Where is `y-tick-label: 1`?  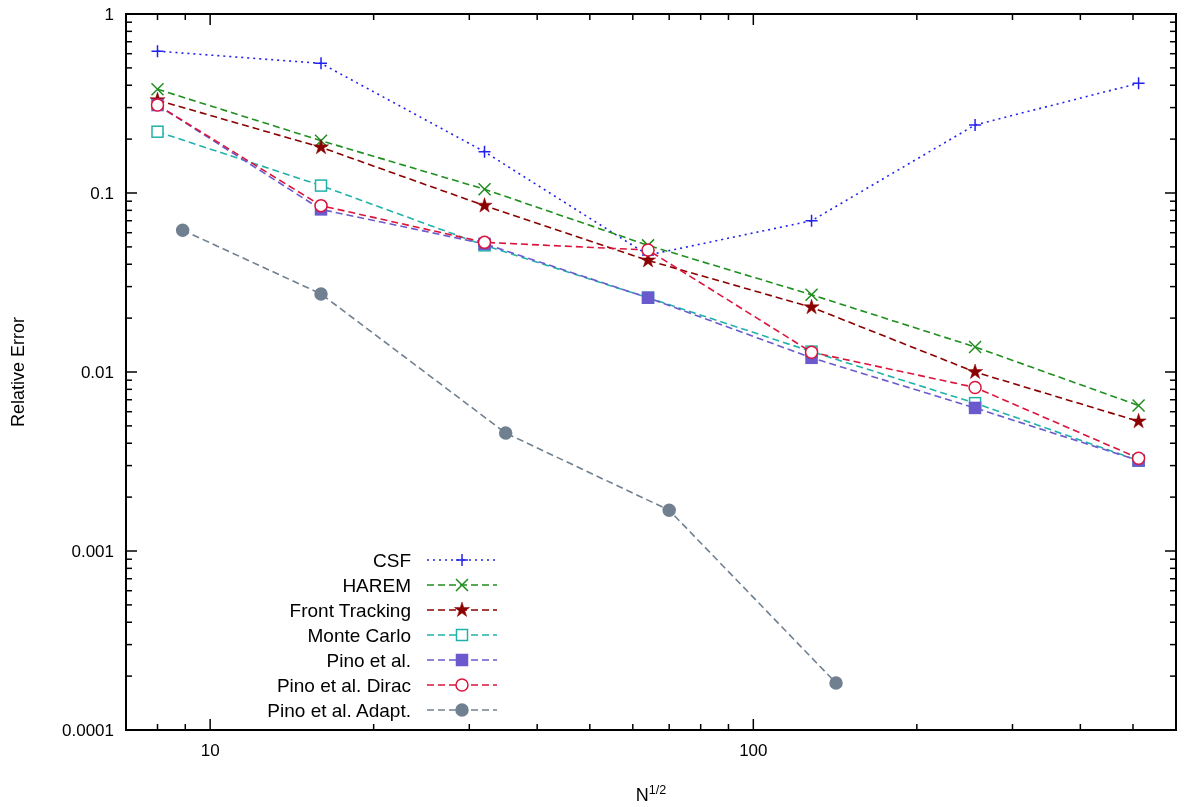 y-tick-label: 1 is located at coordinates (109, 14).